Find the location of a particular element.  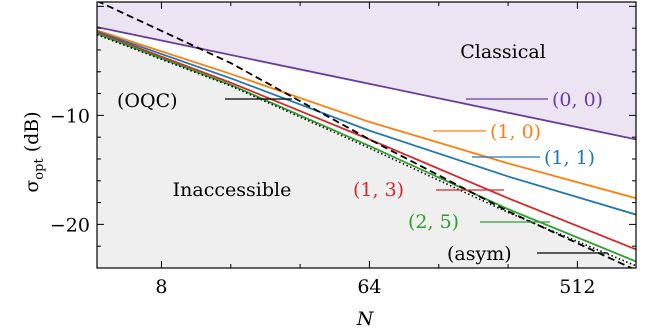

inaccessible-label: Inaccessible is located at coordinates (232, 190).